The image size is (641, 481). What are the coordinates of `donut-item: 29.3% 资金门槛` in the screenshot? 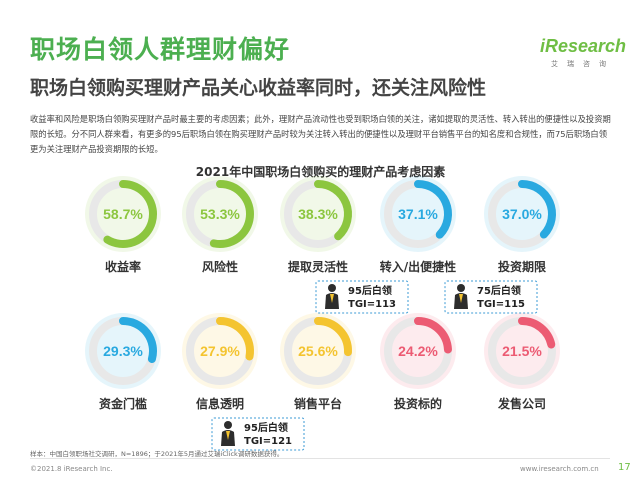 It's located at (123, 362).